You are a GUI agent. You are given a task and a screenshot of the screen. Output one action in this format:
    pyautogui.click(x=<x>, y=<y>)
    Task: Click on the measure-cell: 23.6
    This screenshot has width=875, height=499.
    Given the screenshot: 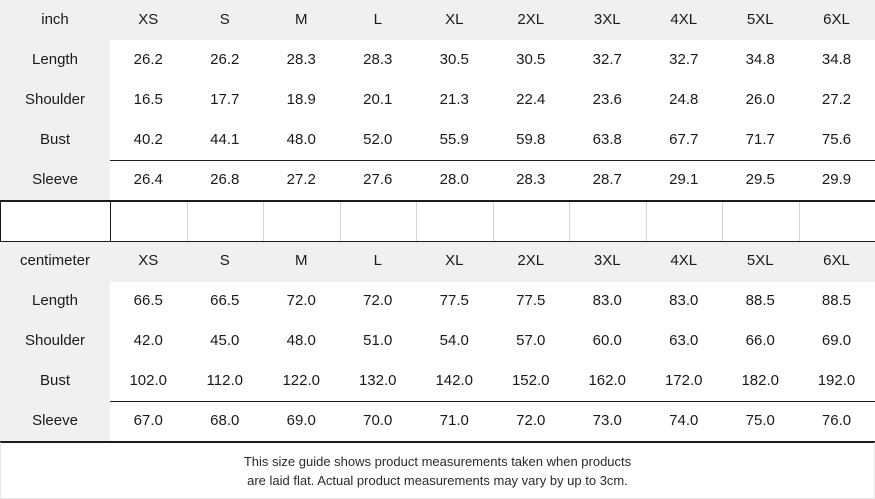 What is the action you would take?
    pyautogui.click(x=607, y=100)
    